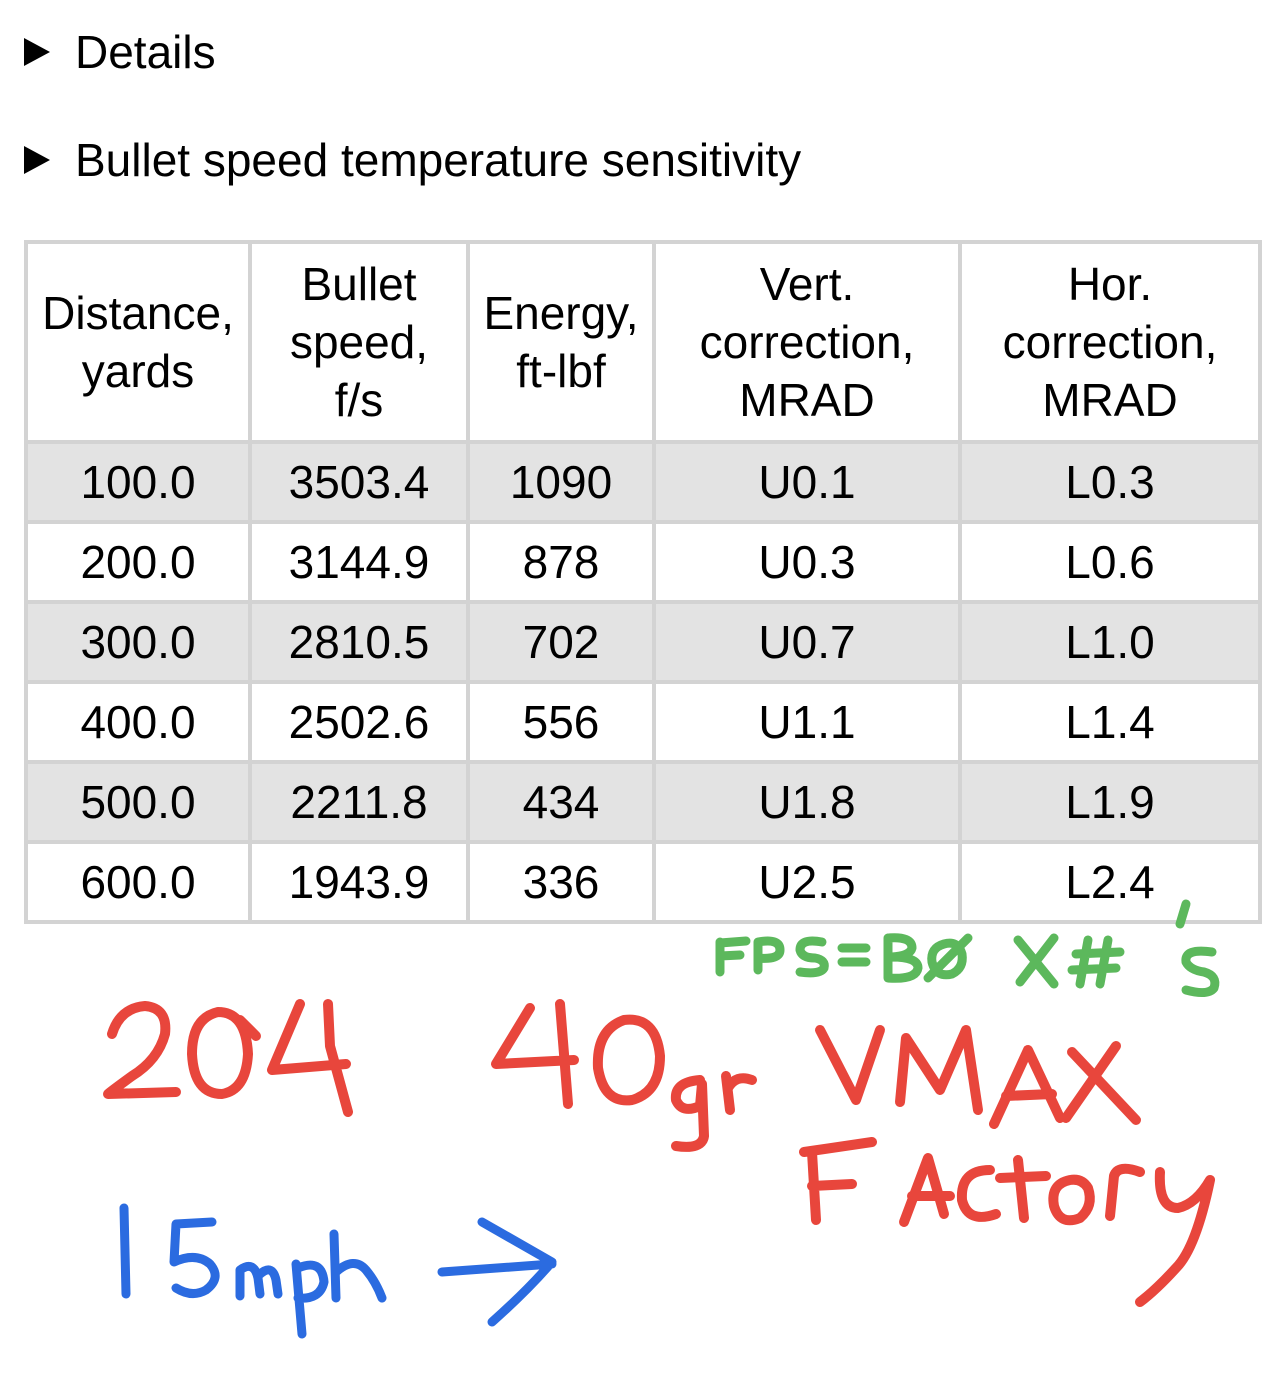  What do you see at coordinates (1110, 482) in the screenshot?
I see `cell-hor: L0.3` at bounding box center [1110, 482].